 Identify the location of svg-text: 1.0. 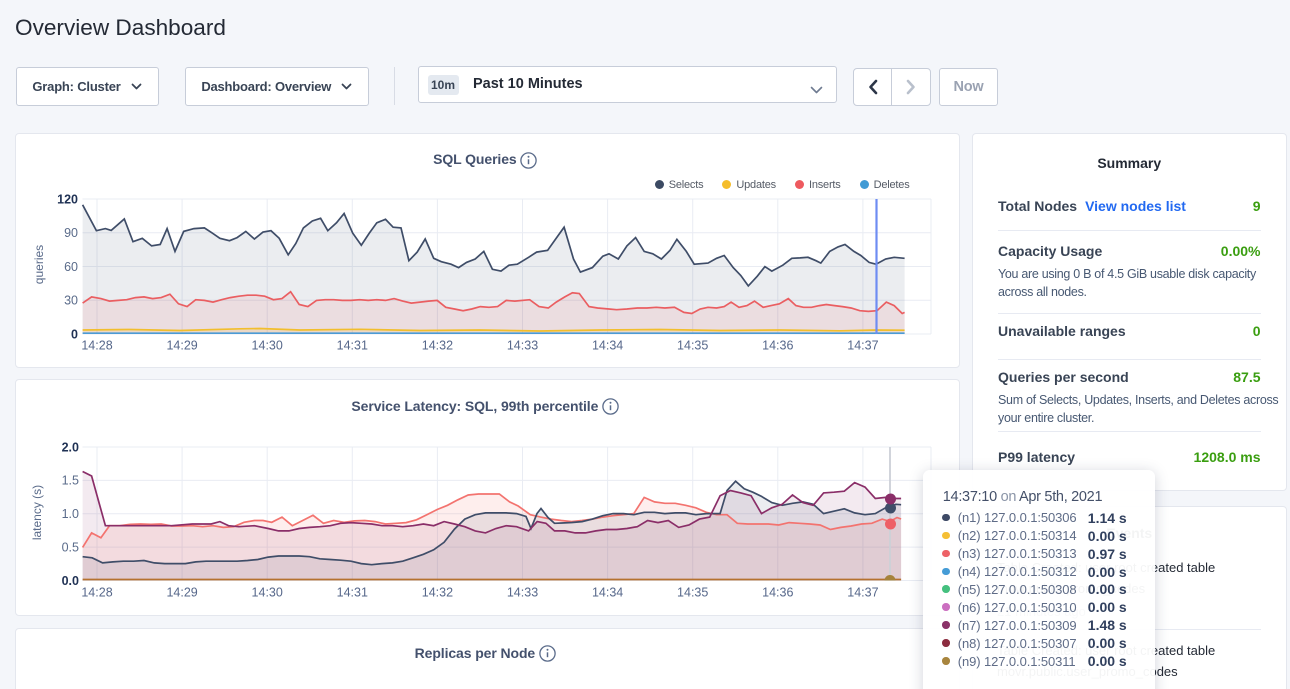
(70, 514).